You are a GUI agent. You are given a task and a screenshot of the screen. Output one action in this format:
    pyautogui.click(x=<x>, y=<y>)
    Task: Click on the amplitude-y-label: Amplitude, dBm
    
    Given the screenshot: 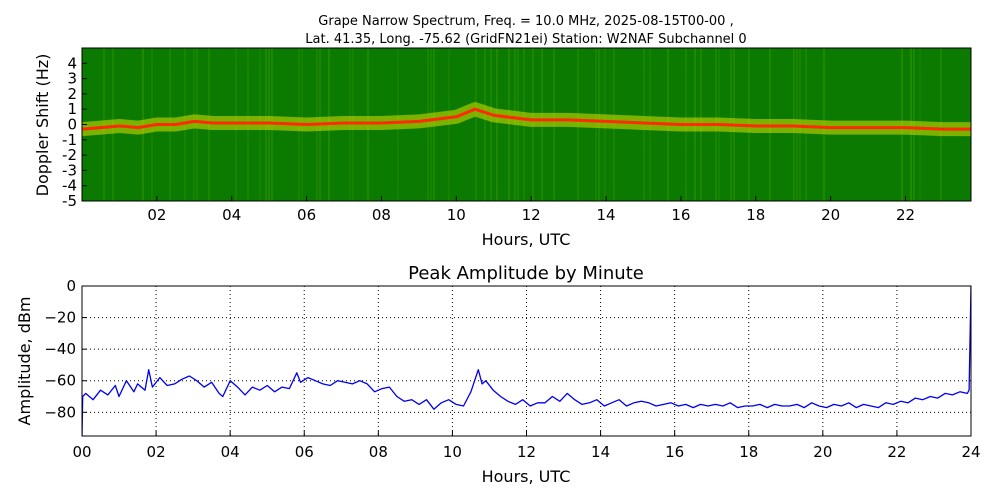 What is the action you would take?
    pyautogui.click(x=24, y=361)
    